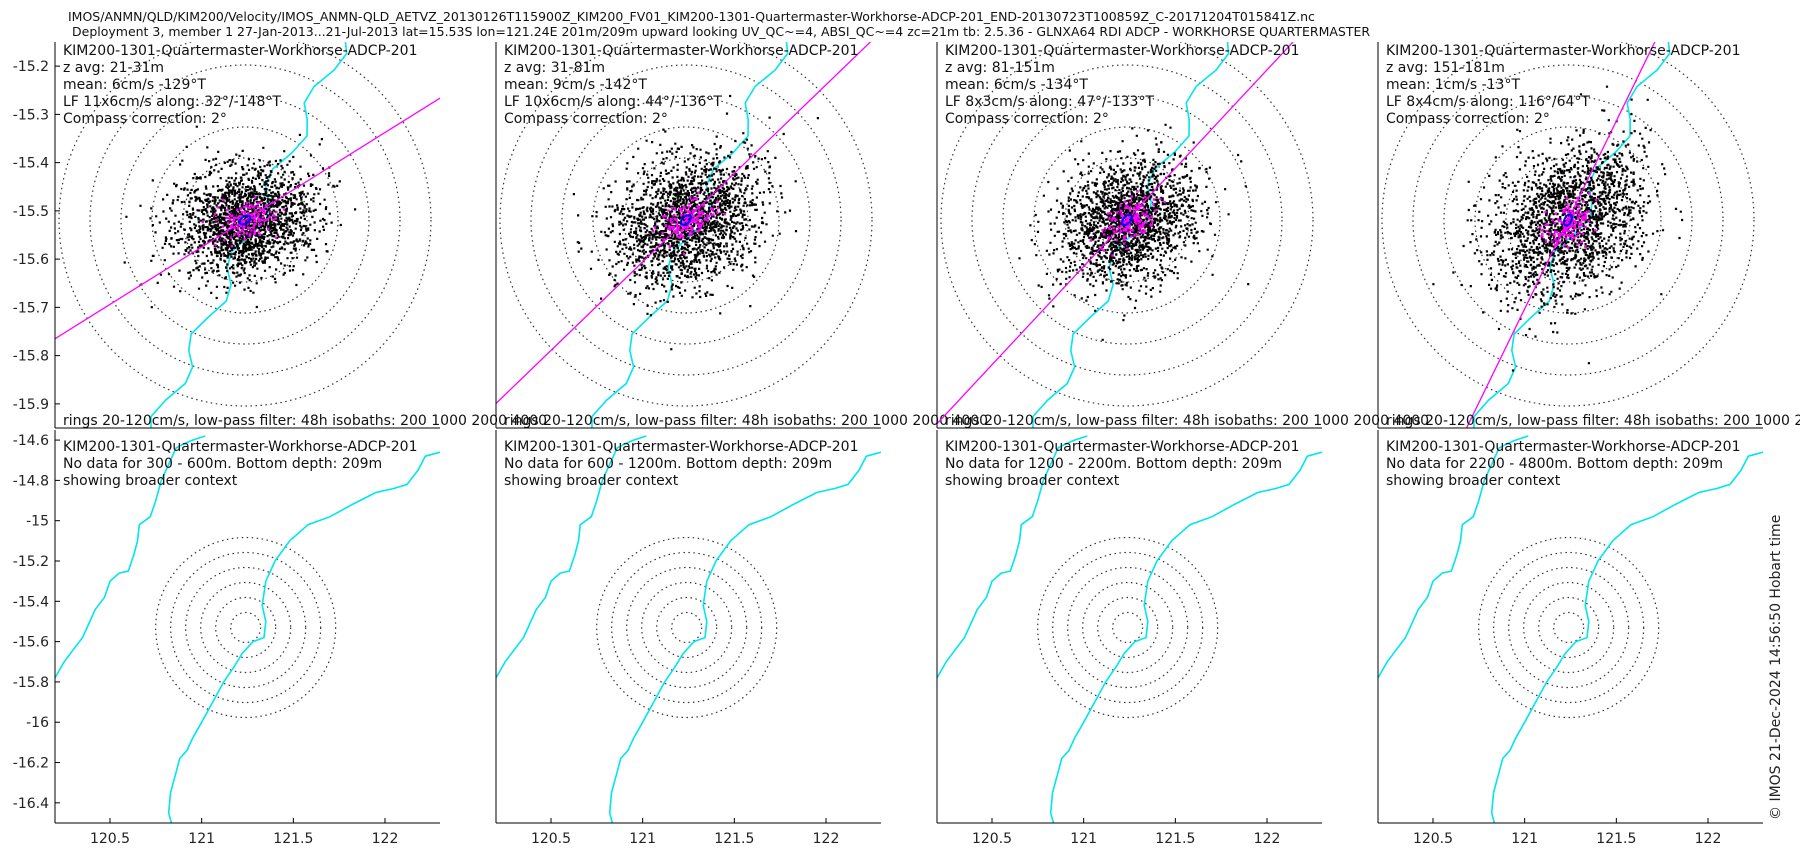 This screenshot has width=1800, height=850. What do you see at coordinates (1049, 102) in the screenshot?
I see `panel-annotation: LF 8x3cm/s along: 47°/-133°T` at bounding box center [1049, 102].